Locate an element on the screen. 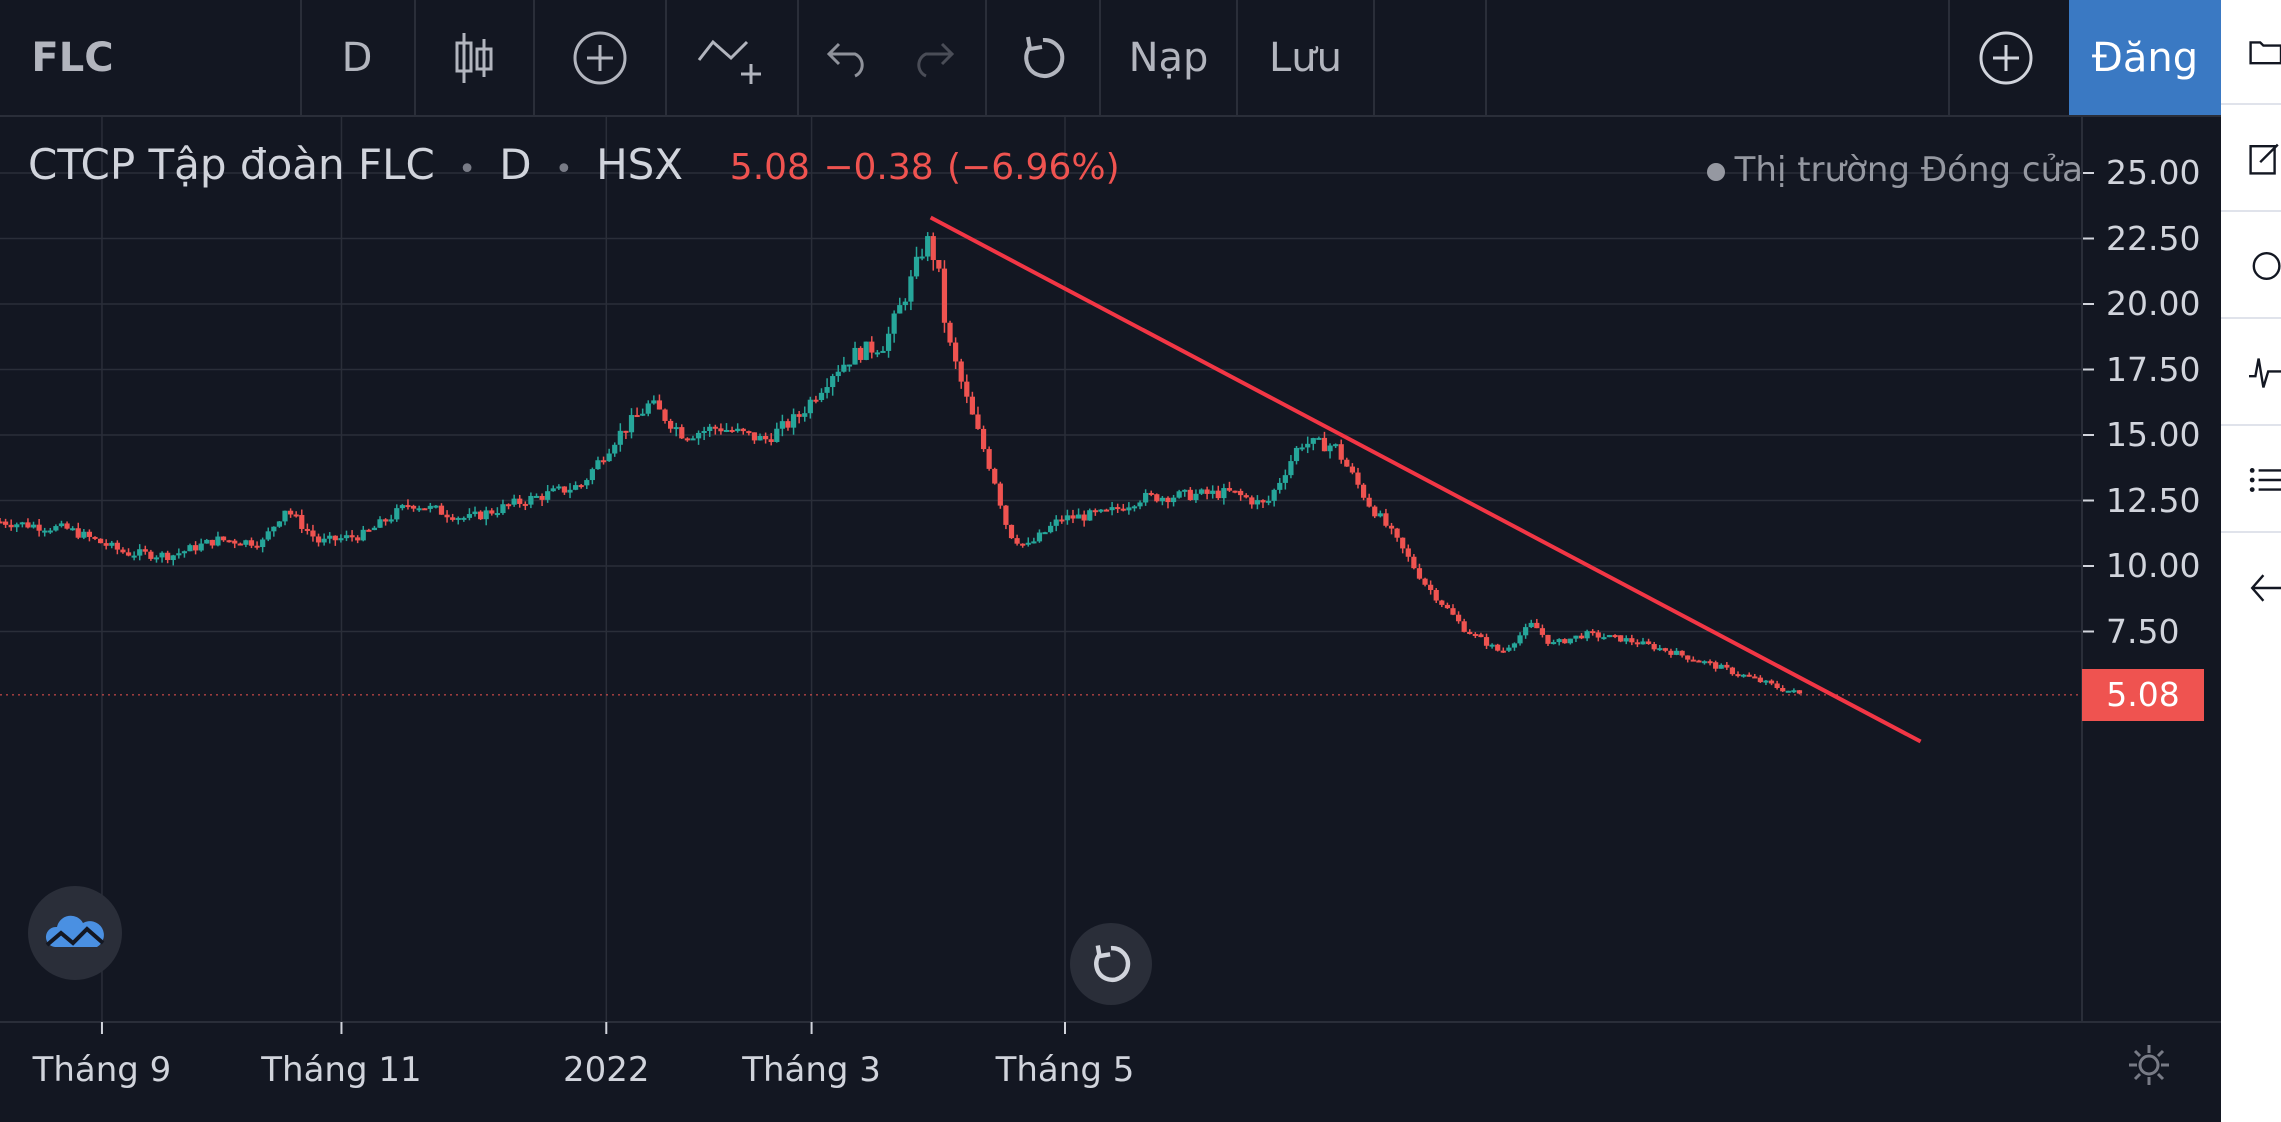  undo-button is located at coordinates (847, 57).